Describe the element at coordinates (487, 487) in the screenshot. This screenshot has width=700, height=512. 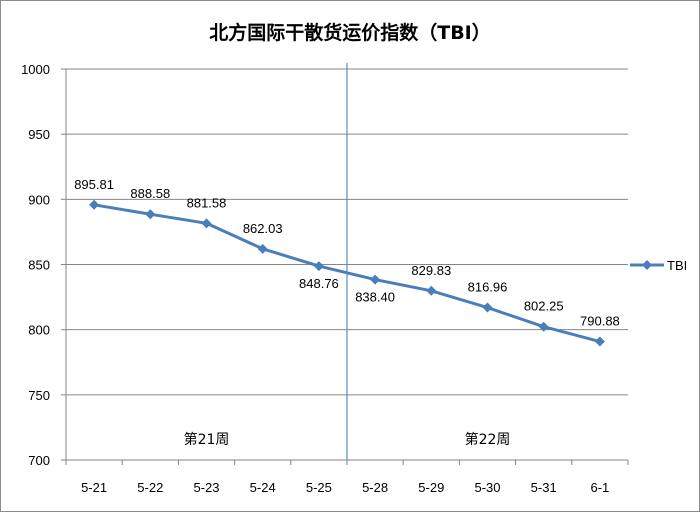
I see `x-tick-label: 5-30` at that location.